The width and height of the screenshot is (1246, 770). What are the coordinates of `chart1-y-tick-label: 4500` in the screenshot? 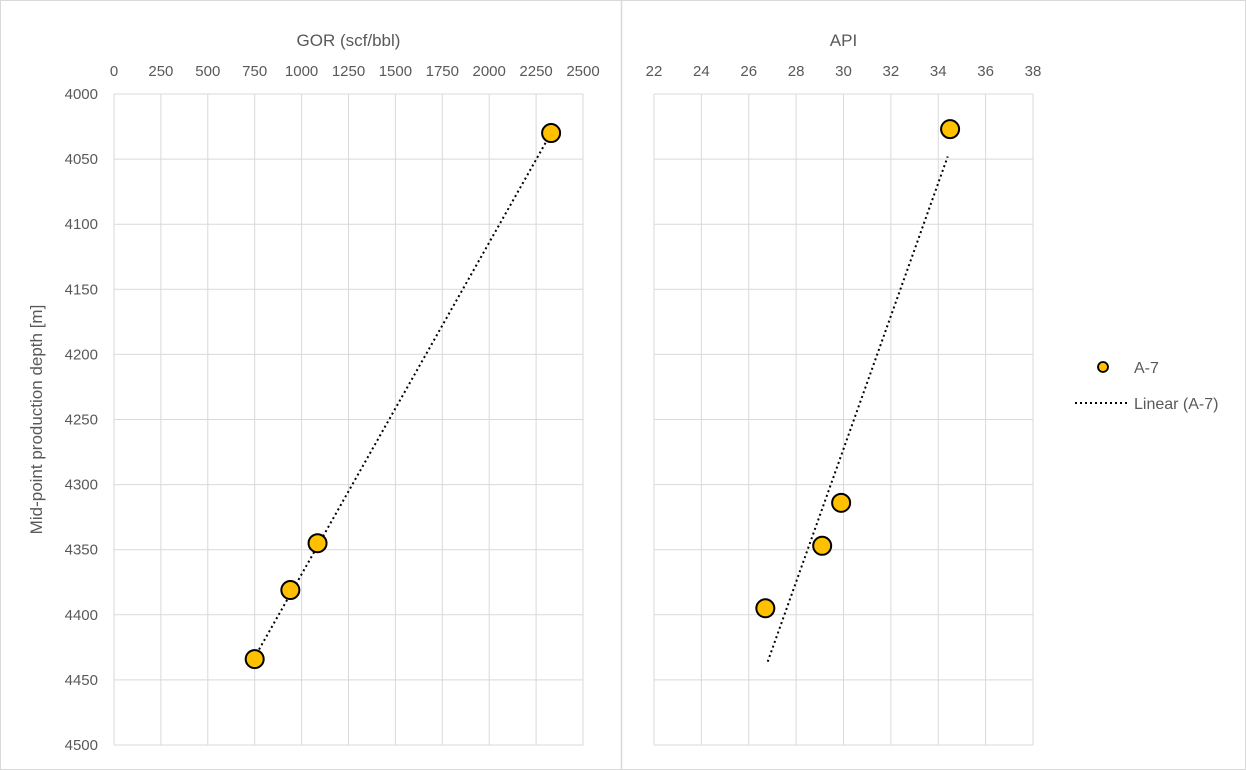 It's located at (81, 745).